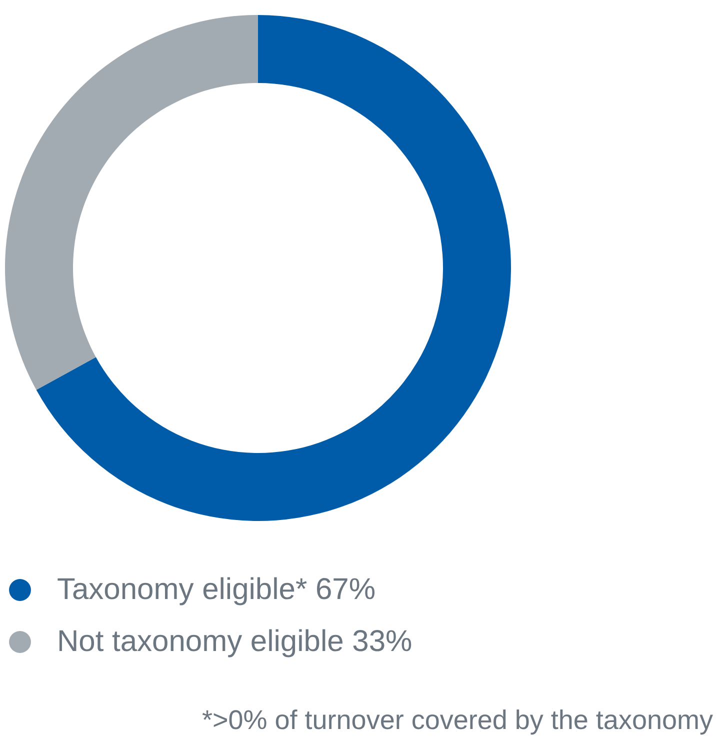 This screenshot has width=717, height=755. What do you see at coordinates (216, 589) in the screenshot?
I see `legend-label: Taxonomy eligible* 67%` at bounding box center [216, 589].